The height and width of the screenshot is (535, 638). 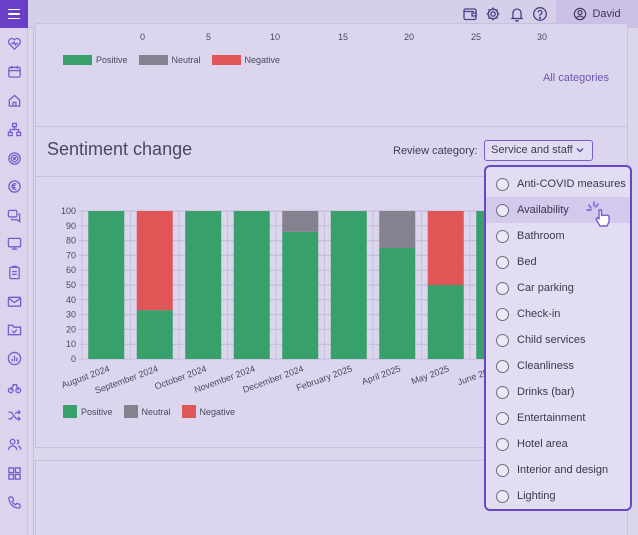 What do you see at coordinates (71, 329) in the screenshot?
I see `y-tick-label: 20` at bounding box center [71, 329].